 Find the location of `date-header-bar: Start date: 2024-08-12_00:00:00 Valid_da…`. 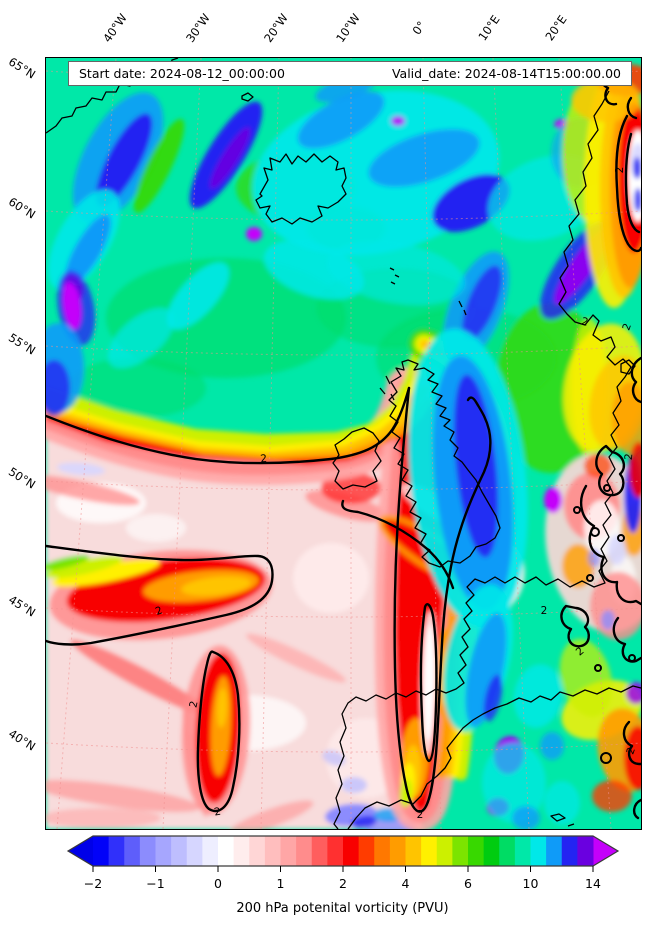

date-header-bar: Start date: 2024-08-12_00:00:00 Valid_da… is located at coordinates (350, 73).